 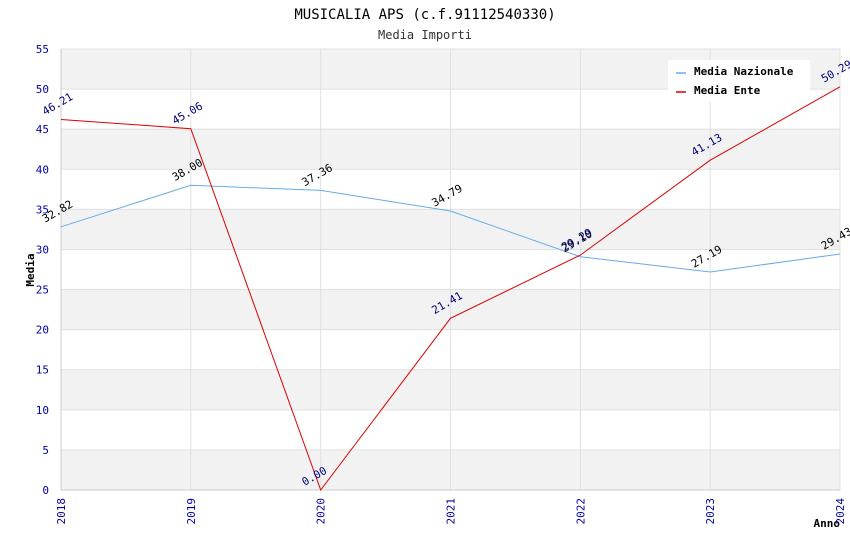 What do you see at coordinates (42, 270) in the screenshot?
I see `y-tick-labels: 0 5 10 15 20 25 30 35 40 45 50 55` at bounding box center [42, 270].